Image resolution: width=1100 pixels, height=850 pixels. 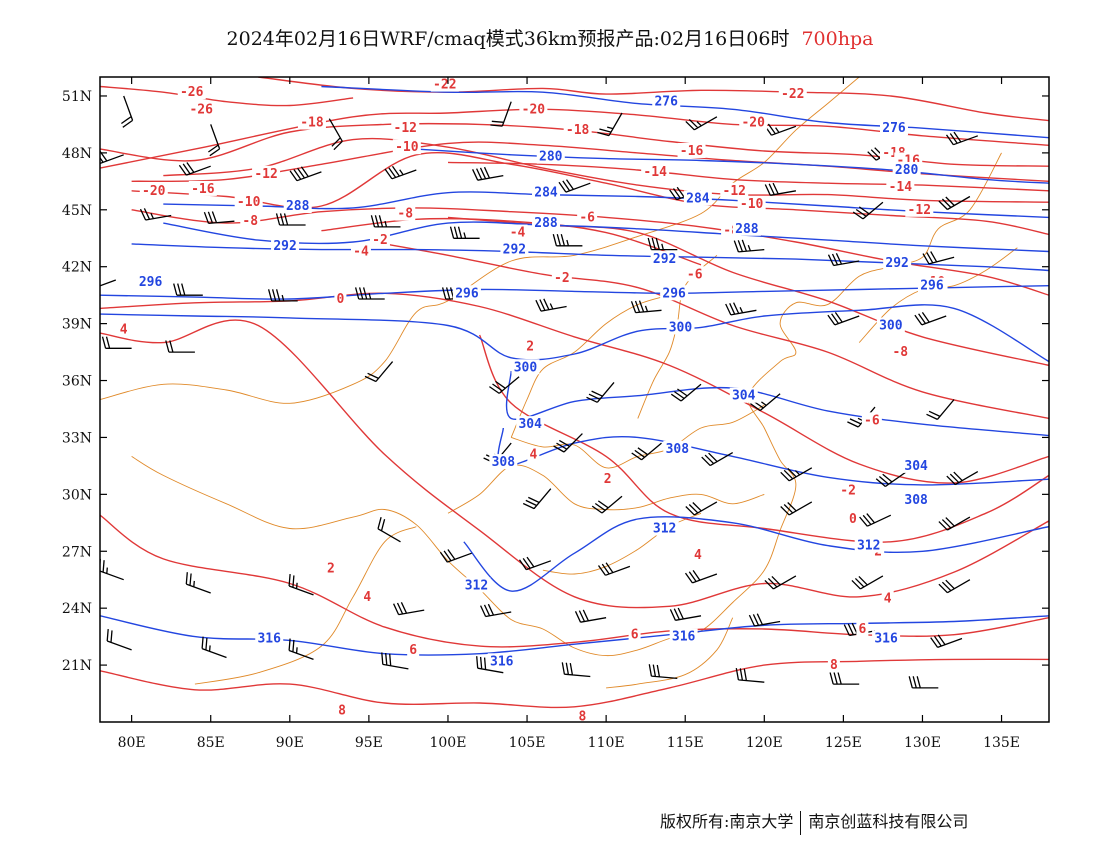 What do you see at coordinates (888, 821) in the screenshot?
I see `company-text: 南京创蓝科技有限公司` at bounding box center [888, 821].